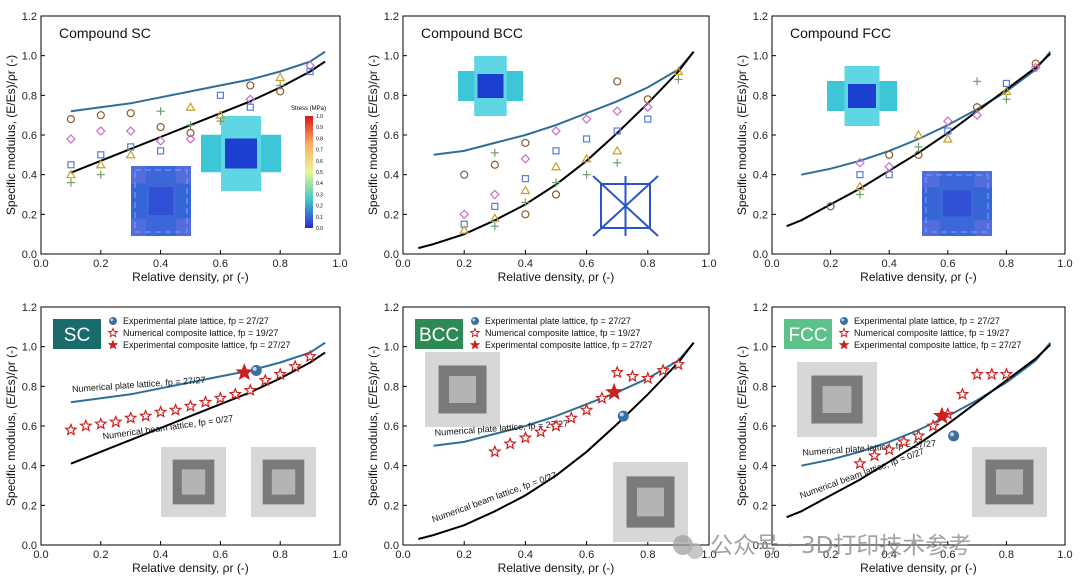 This screenshot has height=588, width=1080. I want to click on beam-lattice-line, so click(918, 140).